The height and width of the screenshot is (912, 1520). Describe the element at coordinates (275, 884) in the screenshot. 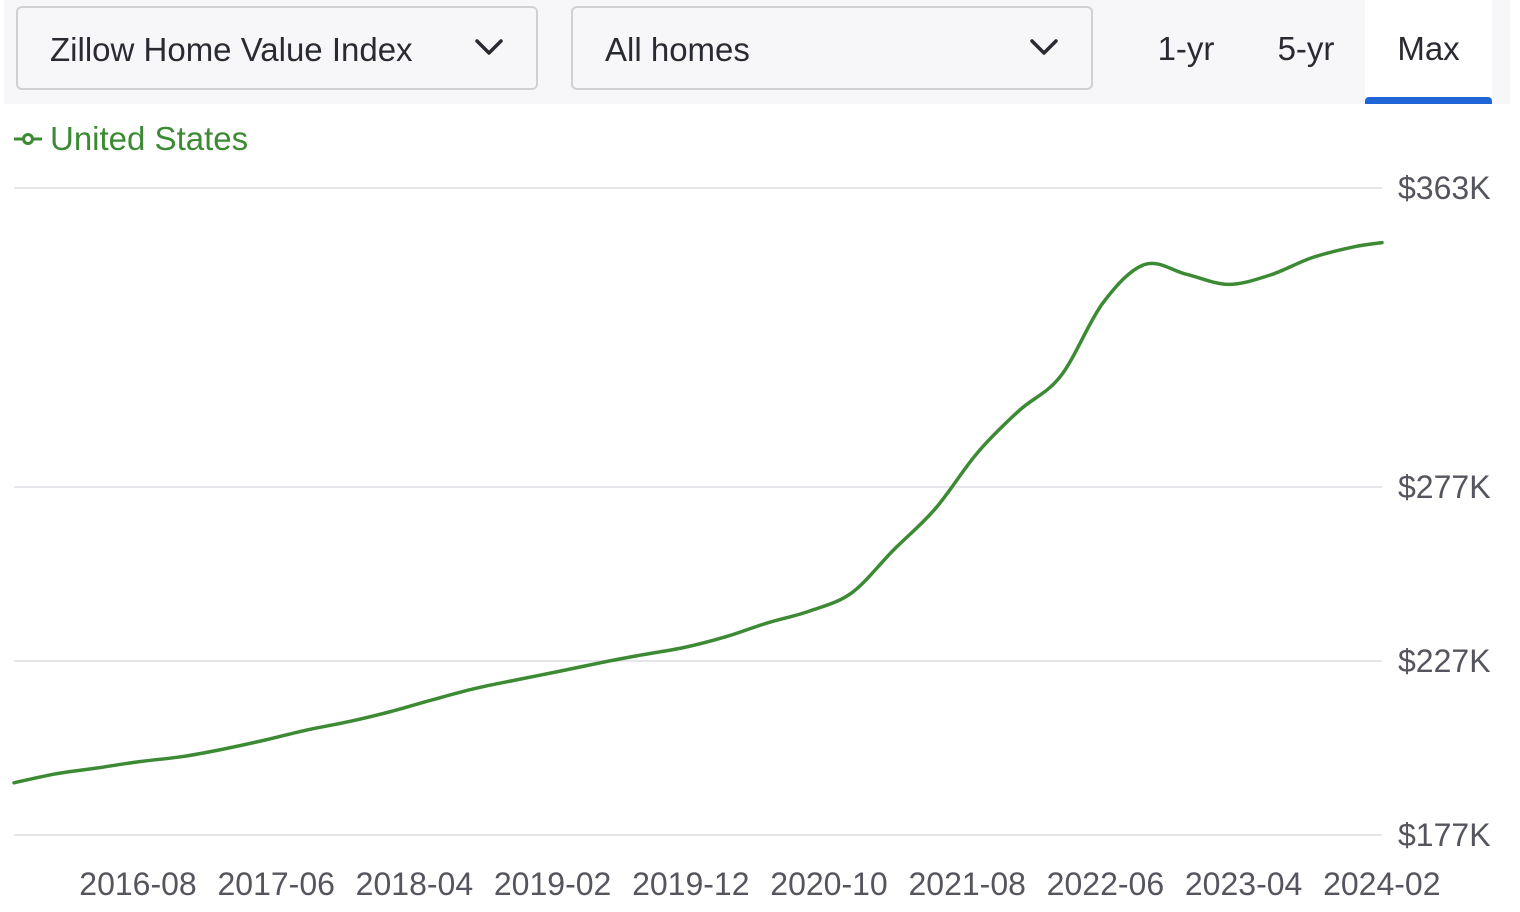

I see `x-tick-label: 2017-06` at that location.